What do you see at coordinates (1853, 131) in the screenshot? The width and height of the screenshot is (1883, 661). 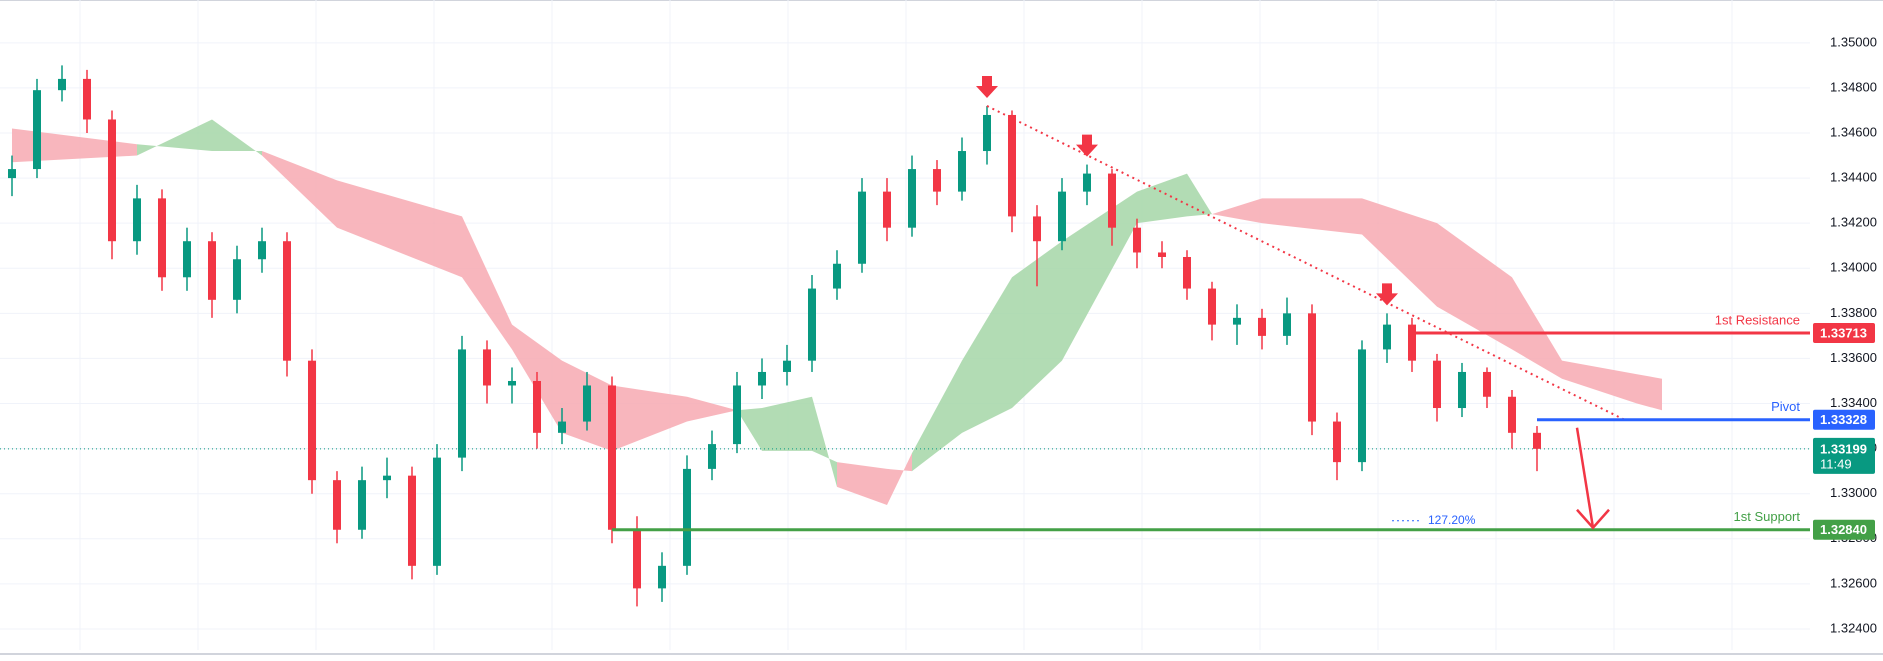 I see `y-tick-label: 1.34600` at bounding box center [1853, 131].